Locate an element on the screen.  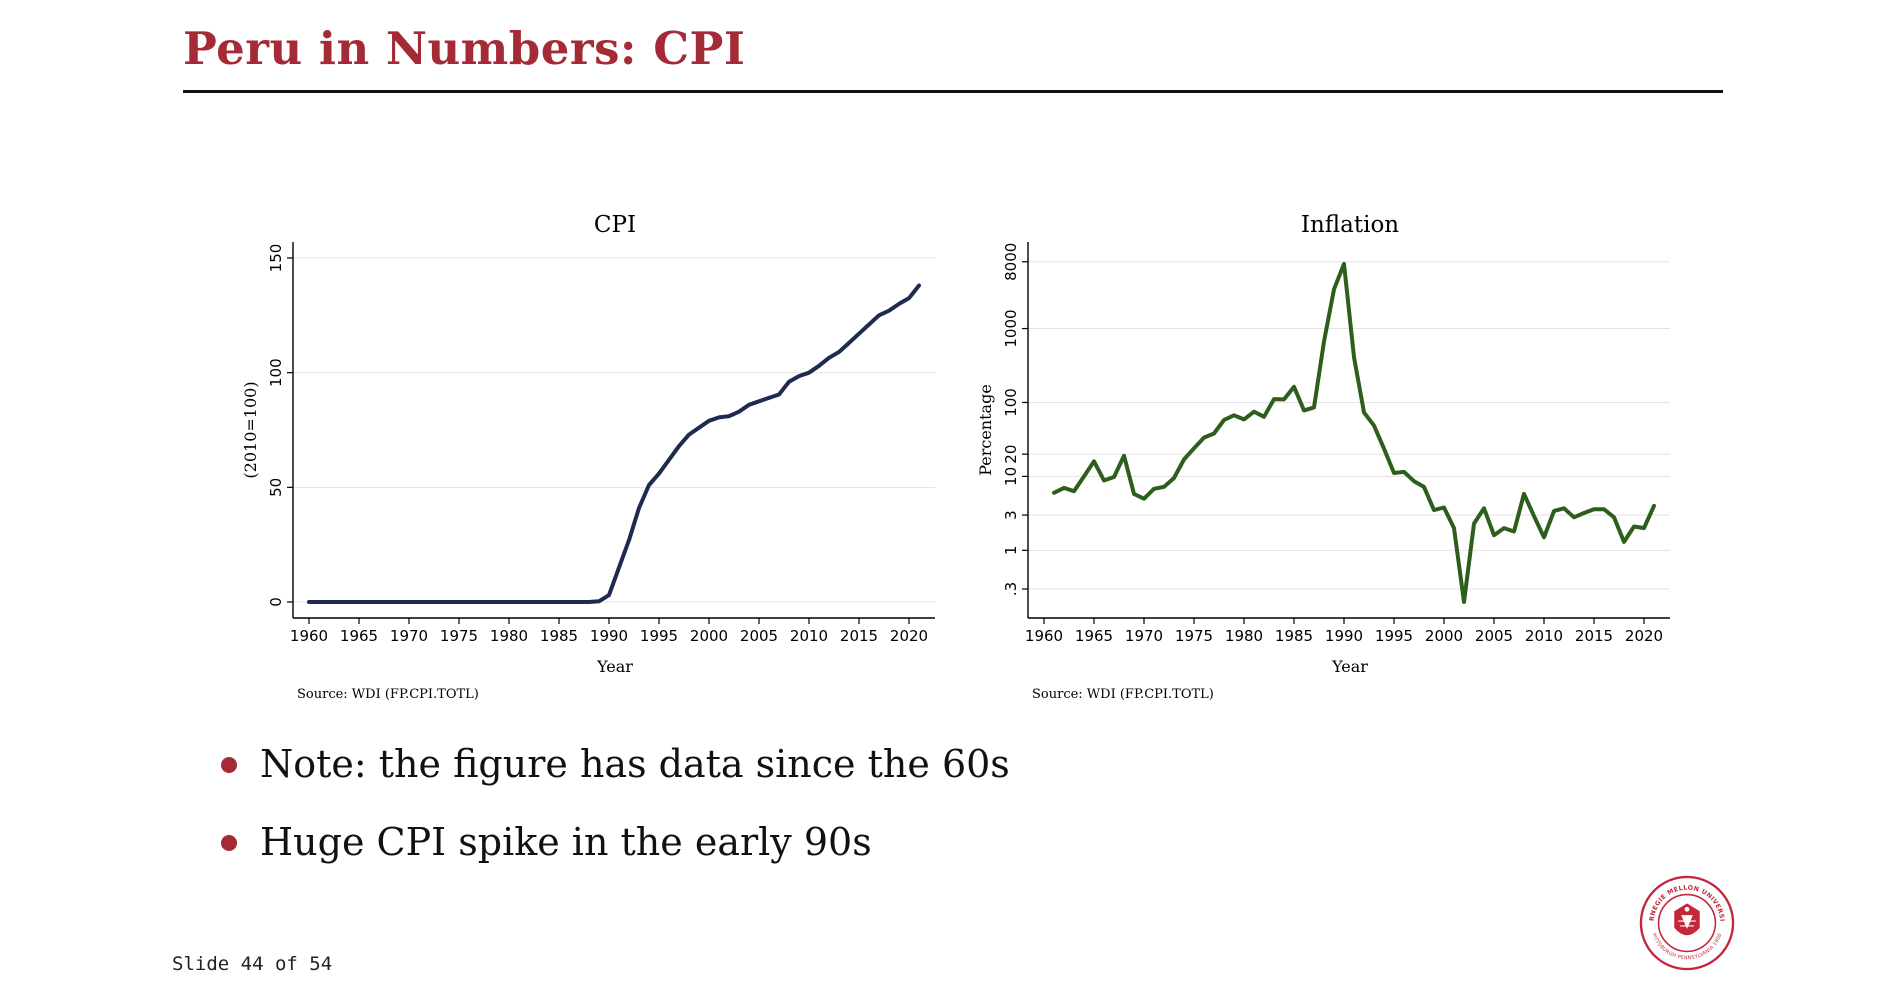
cpi-y-tick-label: 150 is located at coordinates (276, 258).